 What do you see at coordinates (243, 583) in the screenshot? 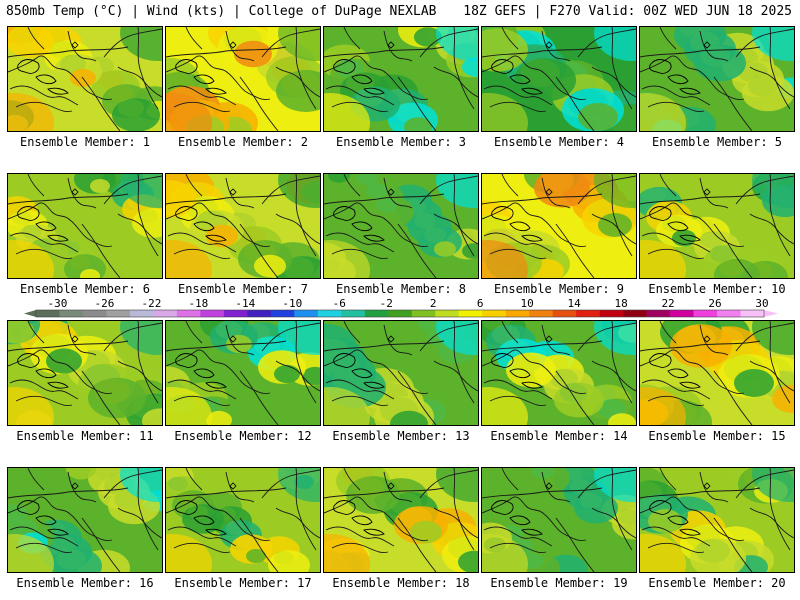
I see `ensemble-member-label: Ensemble Member: 17` at bounding box center [243, 583].